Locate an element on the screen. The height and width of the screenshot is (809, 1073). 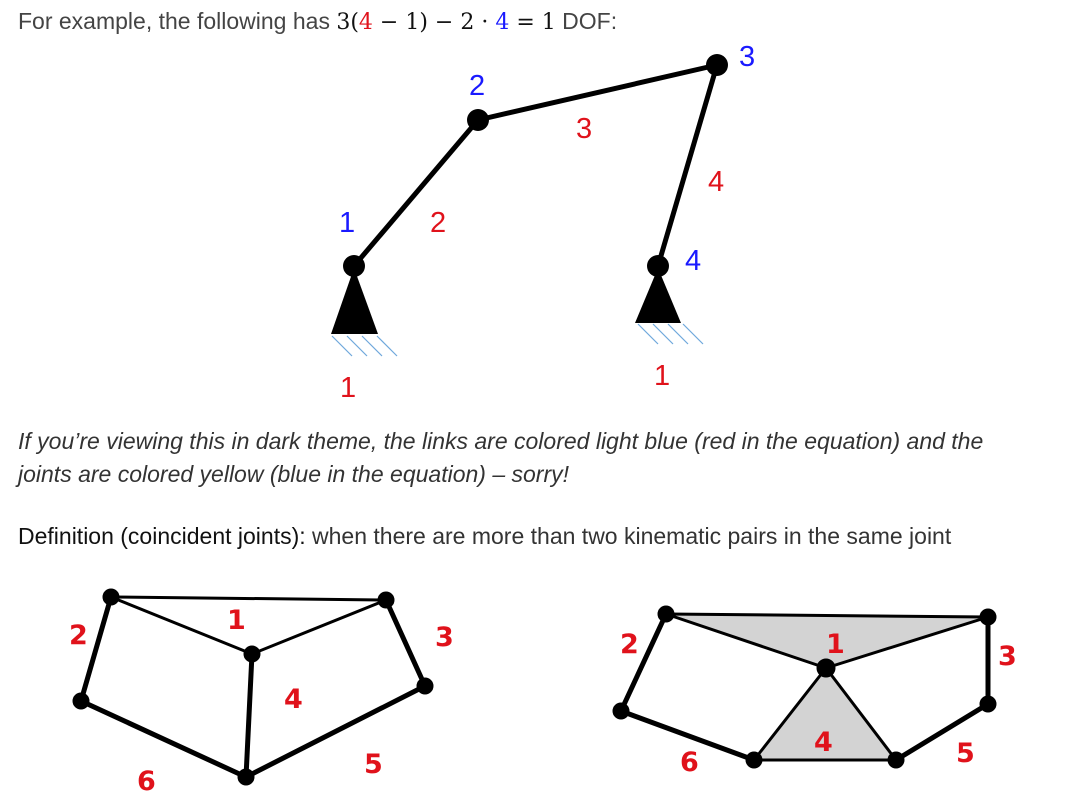
right-label-1: 1 is located at coordinates (835, 644).